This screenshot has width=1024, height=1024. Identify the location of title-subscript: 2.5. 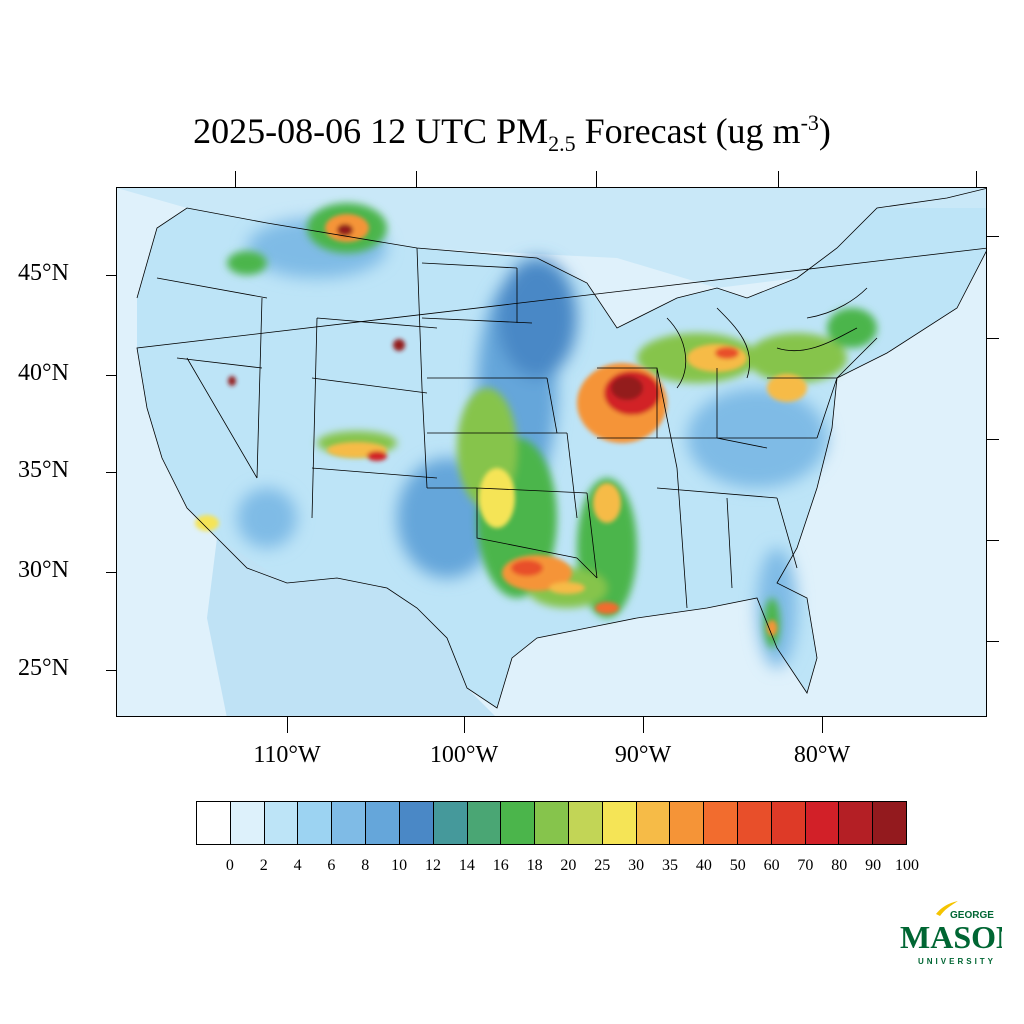
(562, 144).